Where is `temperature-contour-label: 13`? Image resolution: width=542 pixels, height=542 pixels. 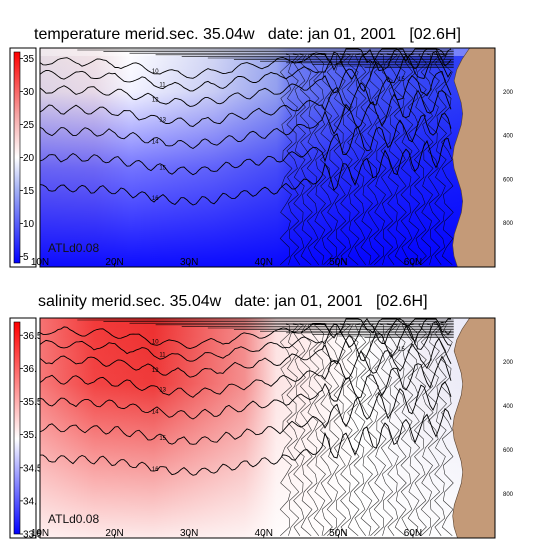 temperature-contour-label: 13 is located at coordinates (162, 120).